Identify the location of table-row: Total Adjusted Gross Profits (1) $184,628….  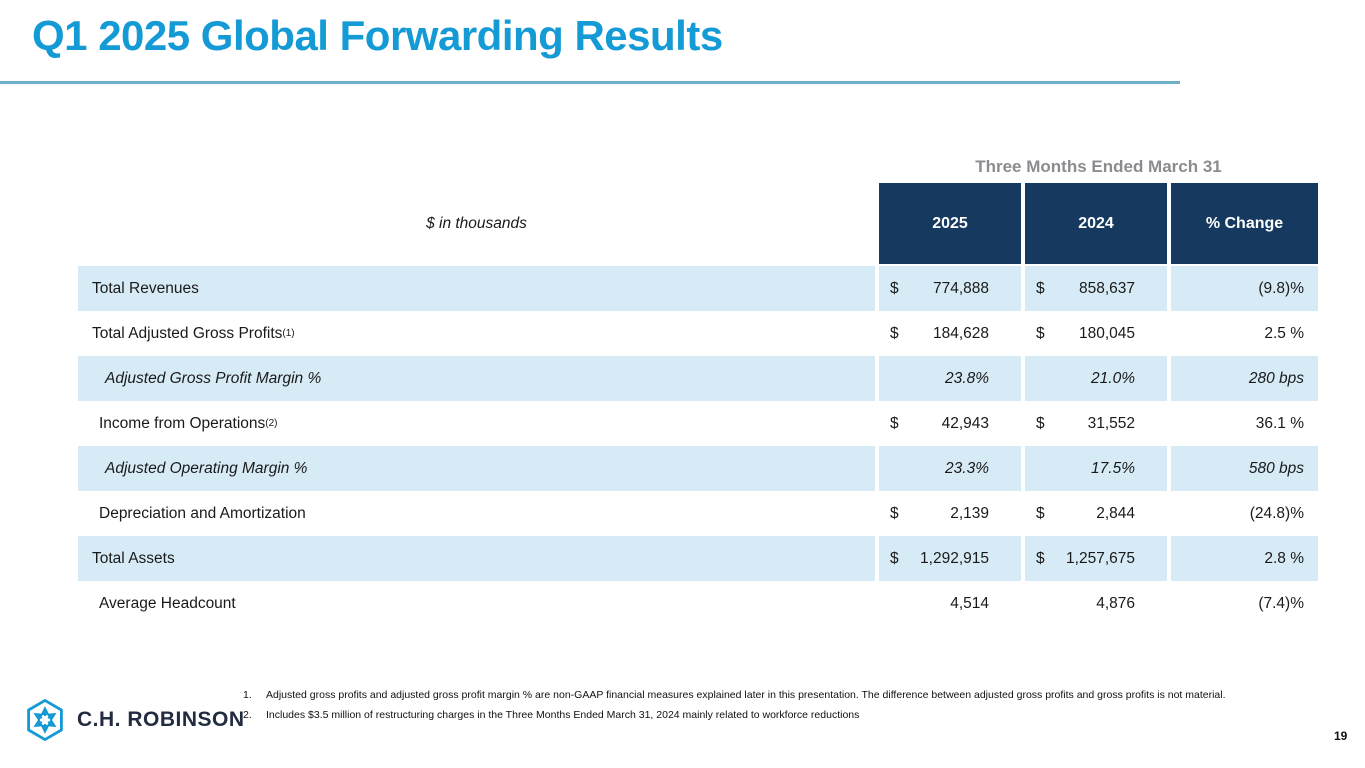
(698, 333).